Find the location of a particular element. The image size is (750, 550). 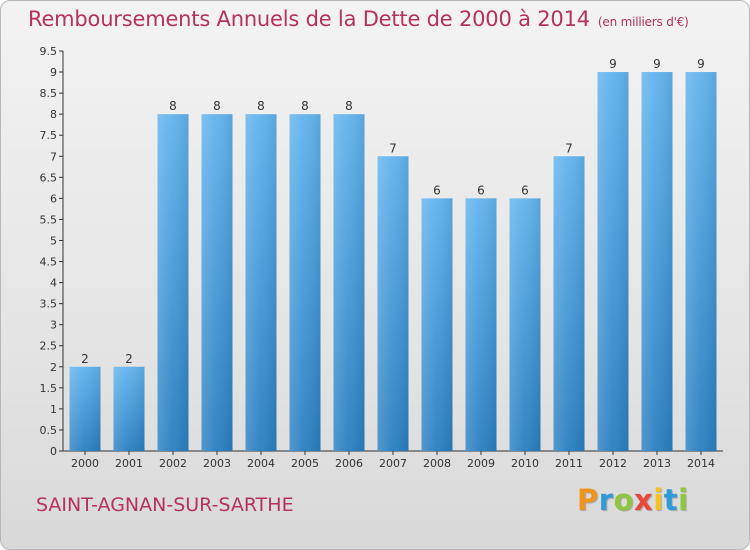

y-tick-label: 4 is located at coordinates (53, 283).